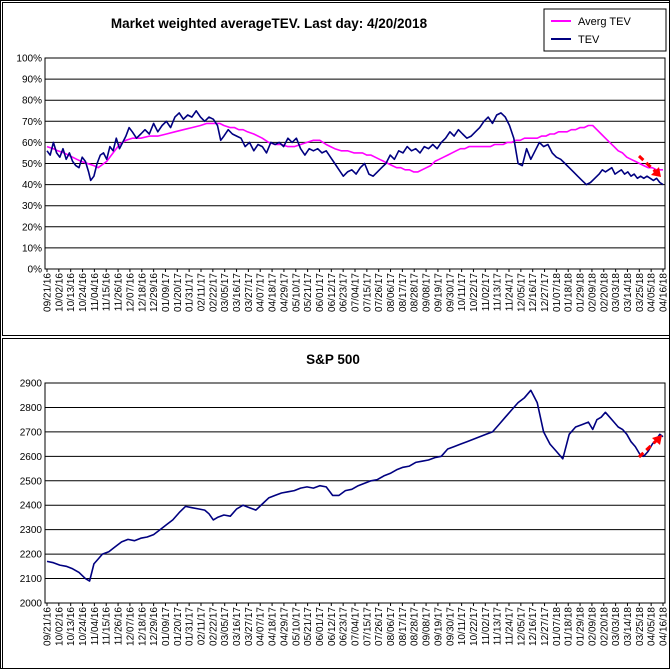 This screenshot has width=670, height=669. What do you see at coordinates (237, 292) in the screenshot?
I see `tev-x-tick-label: 03/16/17` at bounding box center [237, 292].